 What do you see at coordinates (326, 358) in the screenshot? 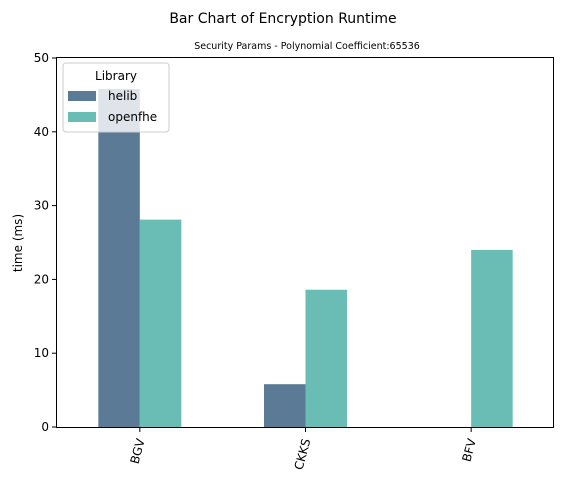
I see `bar-openfhe-ckks` at bounding box center [326, 358].